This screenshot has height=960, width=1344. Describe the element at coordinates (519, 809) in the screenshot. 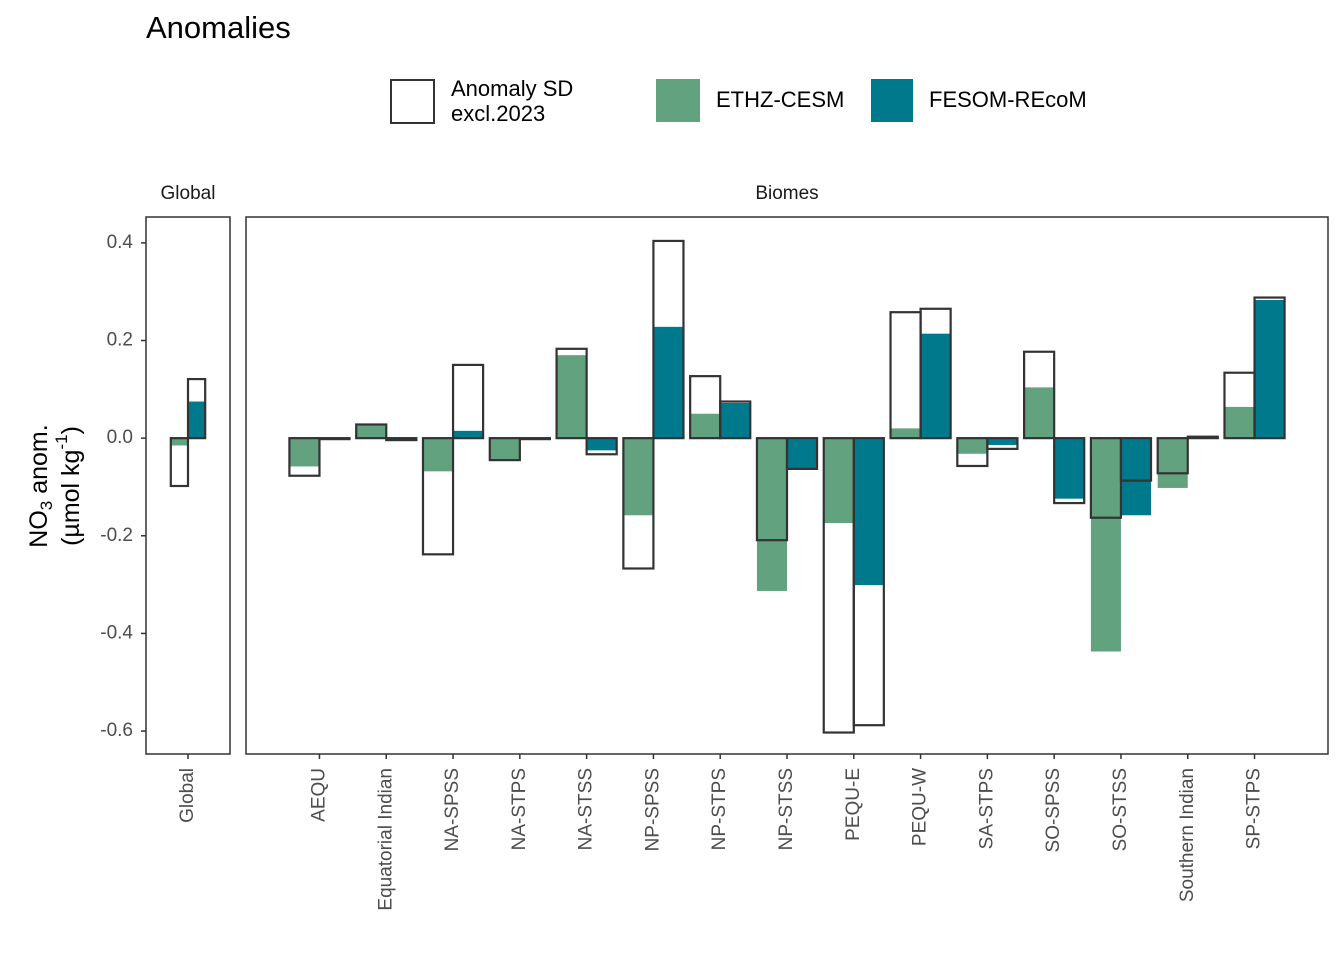

I see `x-tick-label: NA-STPS` at that location.